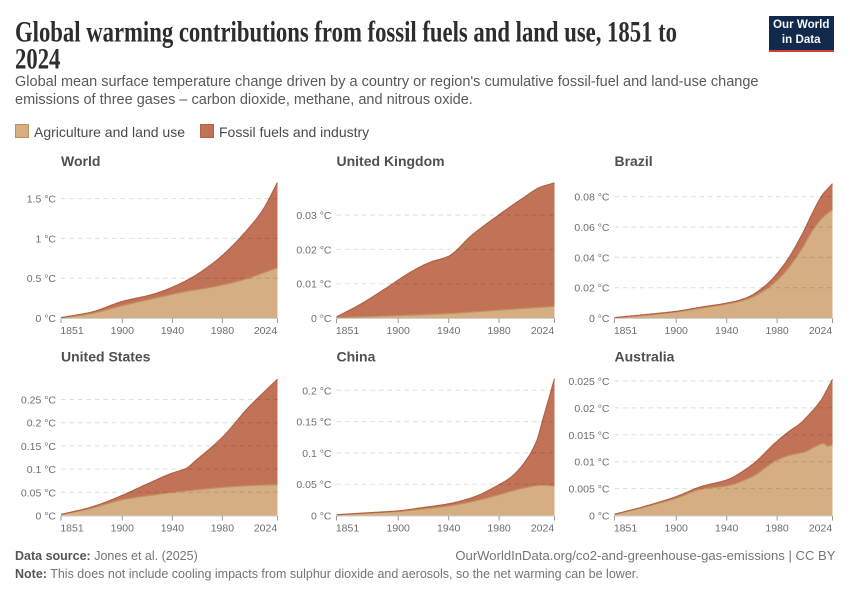 The image size is (850, 600). I want to click on svg-text: 0.025 °C, so click(589, 382).